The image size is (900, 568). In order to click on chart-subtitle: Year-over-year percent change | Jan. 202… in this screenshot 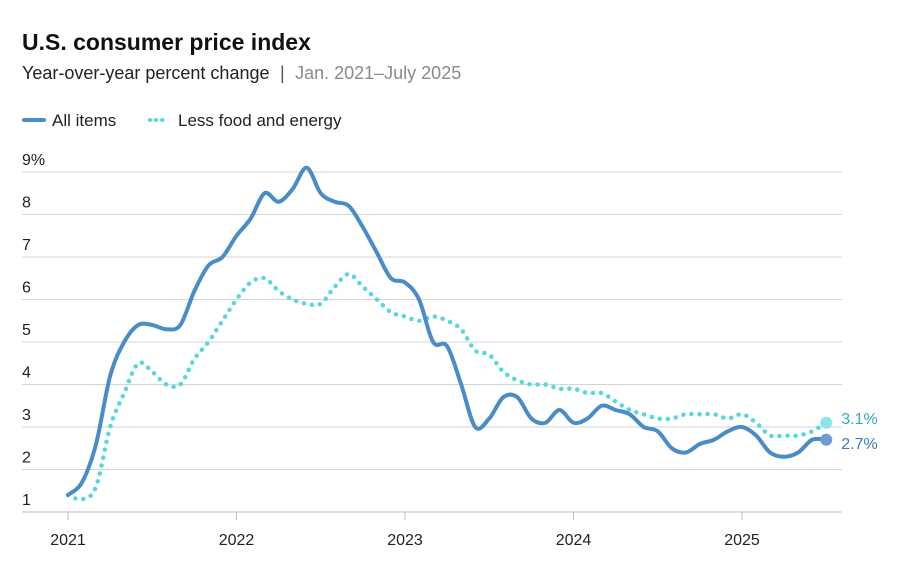, I will do `click(241, 73)`.